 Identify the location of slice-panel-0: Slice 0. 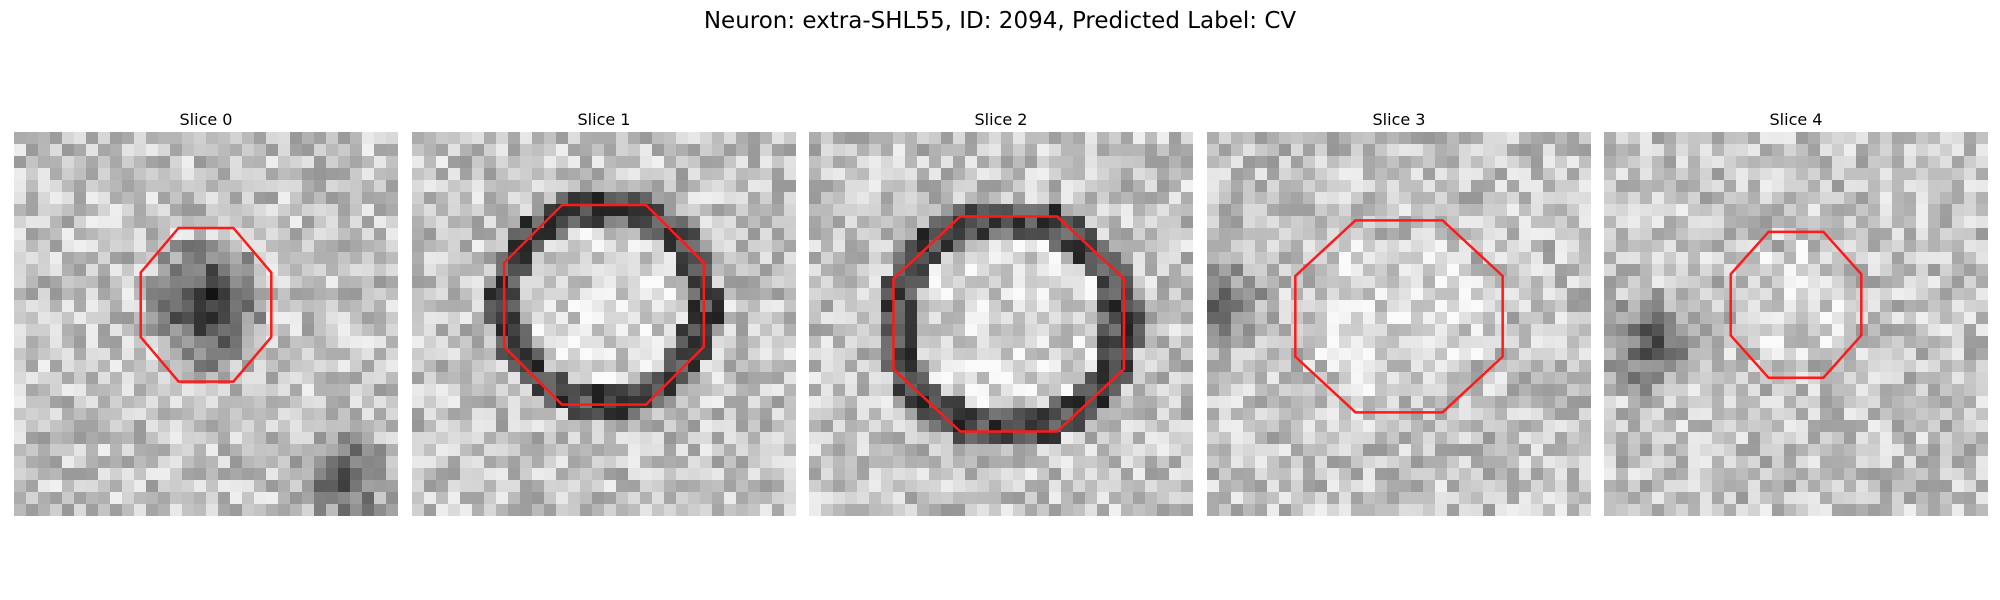
(206, 312).